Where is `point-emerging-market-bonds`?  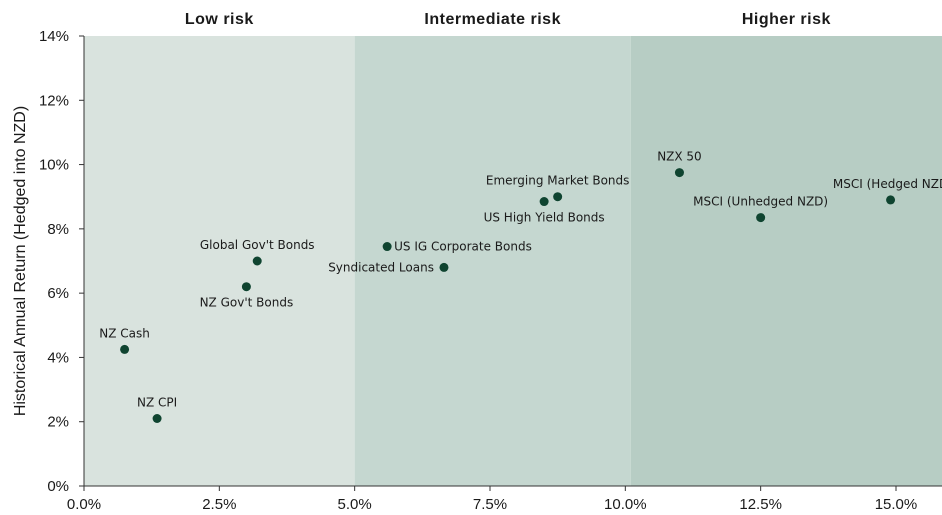
point-emerging-market-bonds is located at coordinates (558, 197).